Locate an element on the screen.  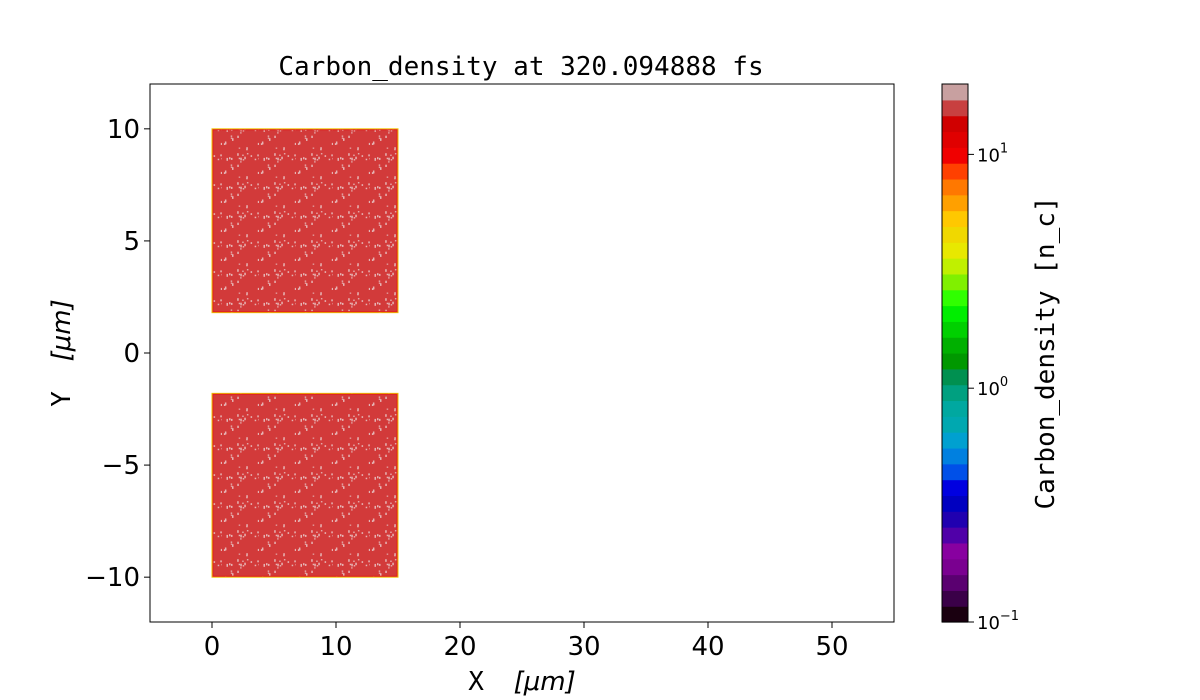
chart-title: Carbon_density at 320.094888 fs is located at coordinates (520, 67).